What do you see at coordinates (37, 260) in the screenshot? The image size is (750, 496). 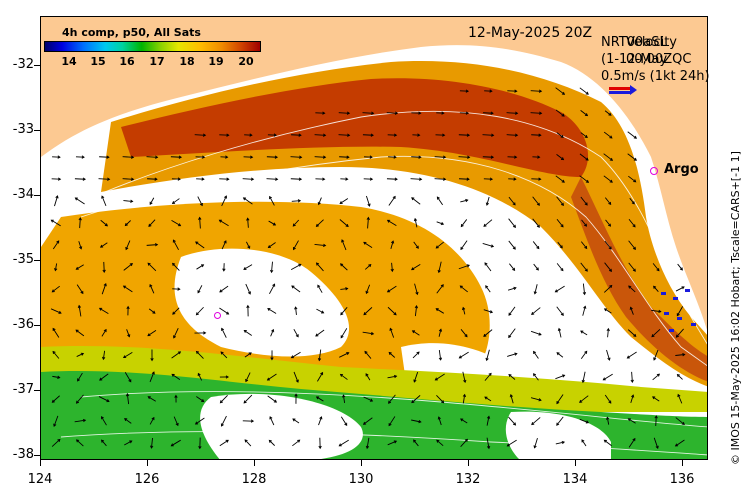 I see `y-tick-mark` at bounding box center [37, 260].